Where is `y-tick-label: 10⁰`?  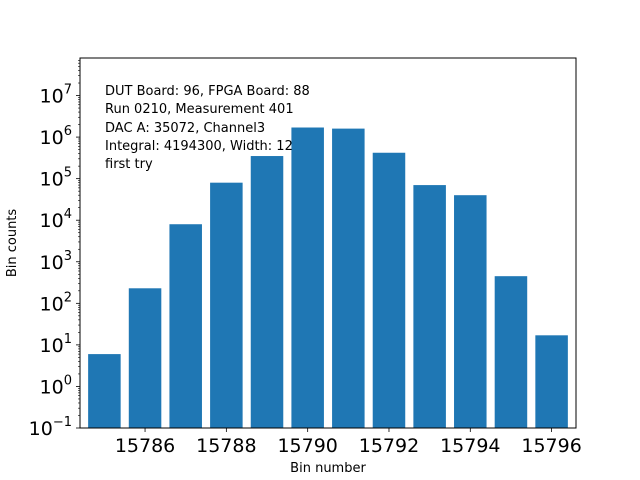
y-tick-label: 10⁰ is located at coordinates (56, 385).